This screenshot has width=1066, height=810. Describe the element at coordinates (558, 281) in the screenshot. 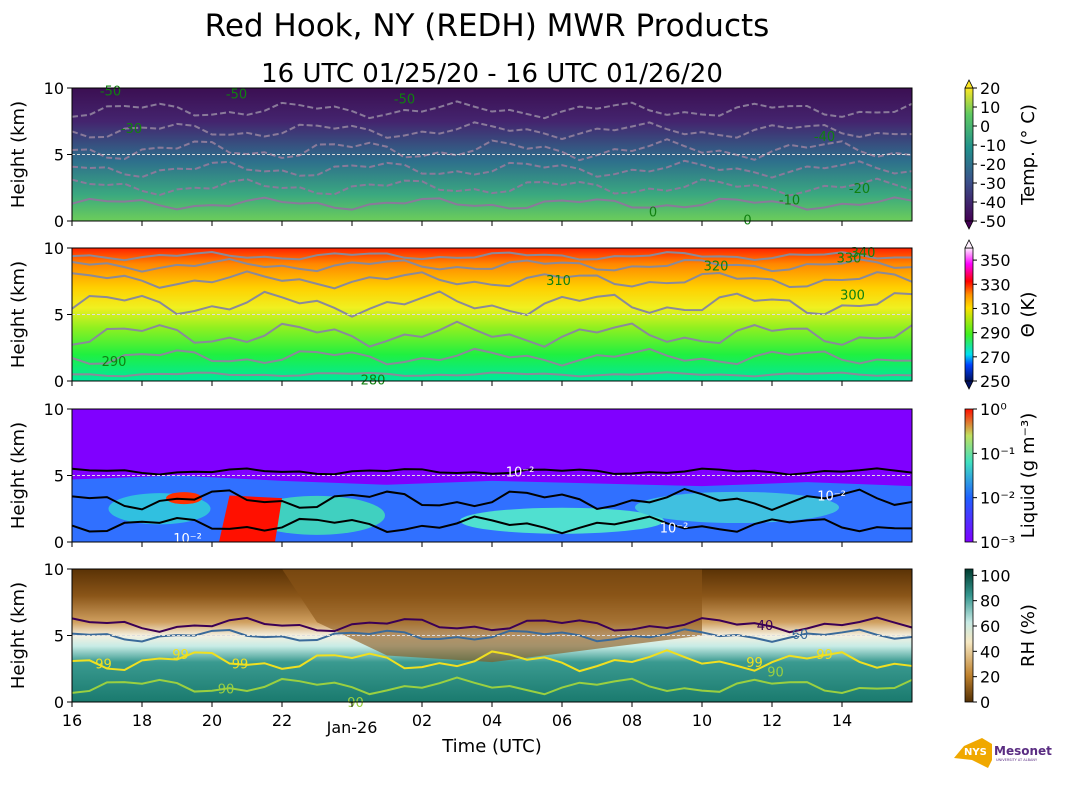

I see `contour-label: 310` at that location.